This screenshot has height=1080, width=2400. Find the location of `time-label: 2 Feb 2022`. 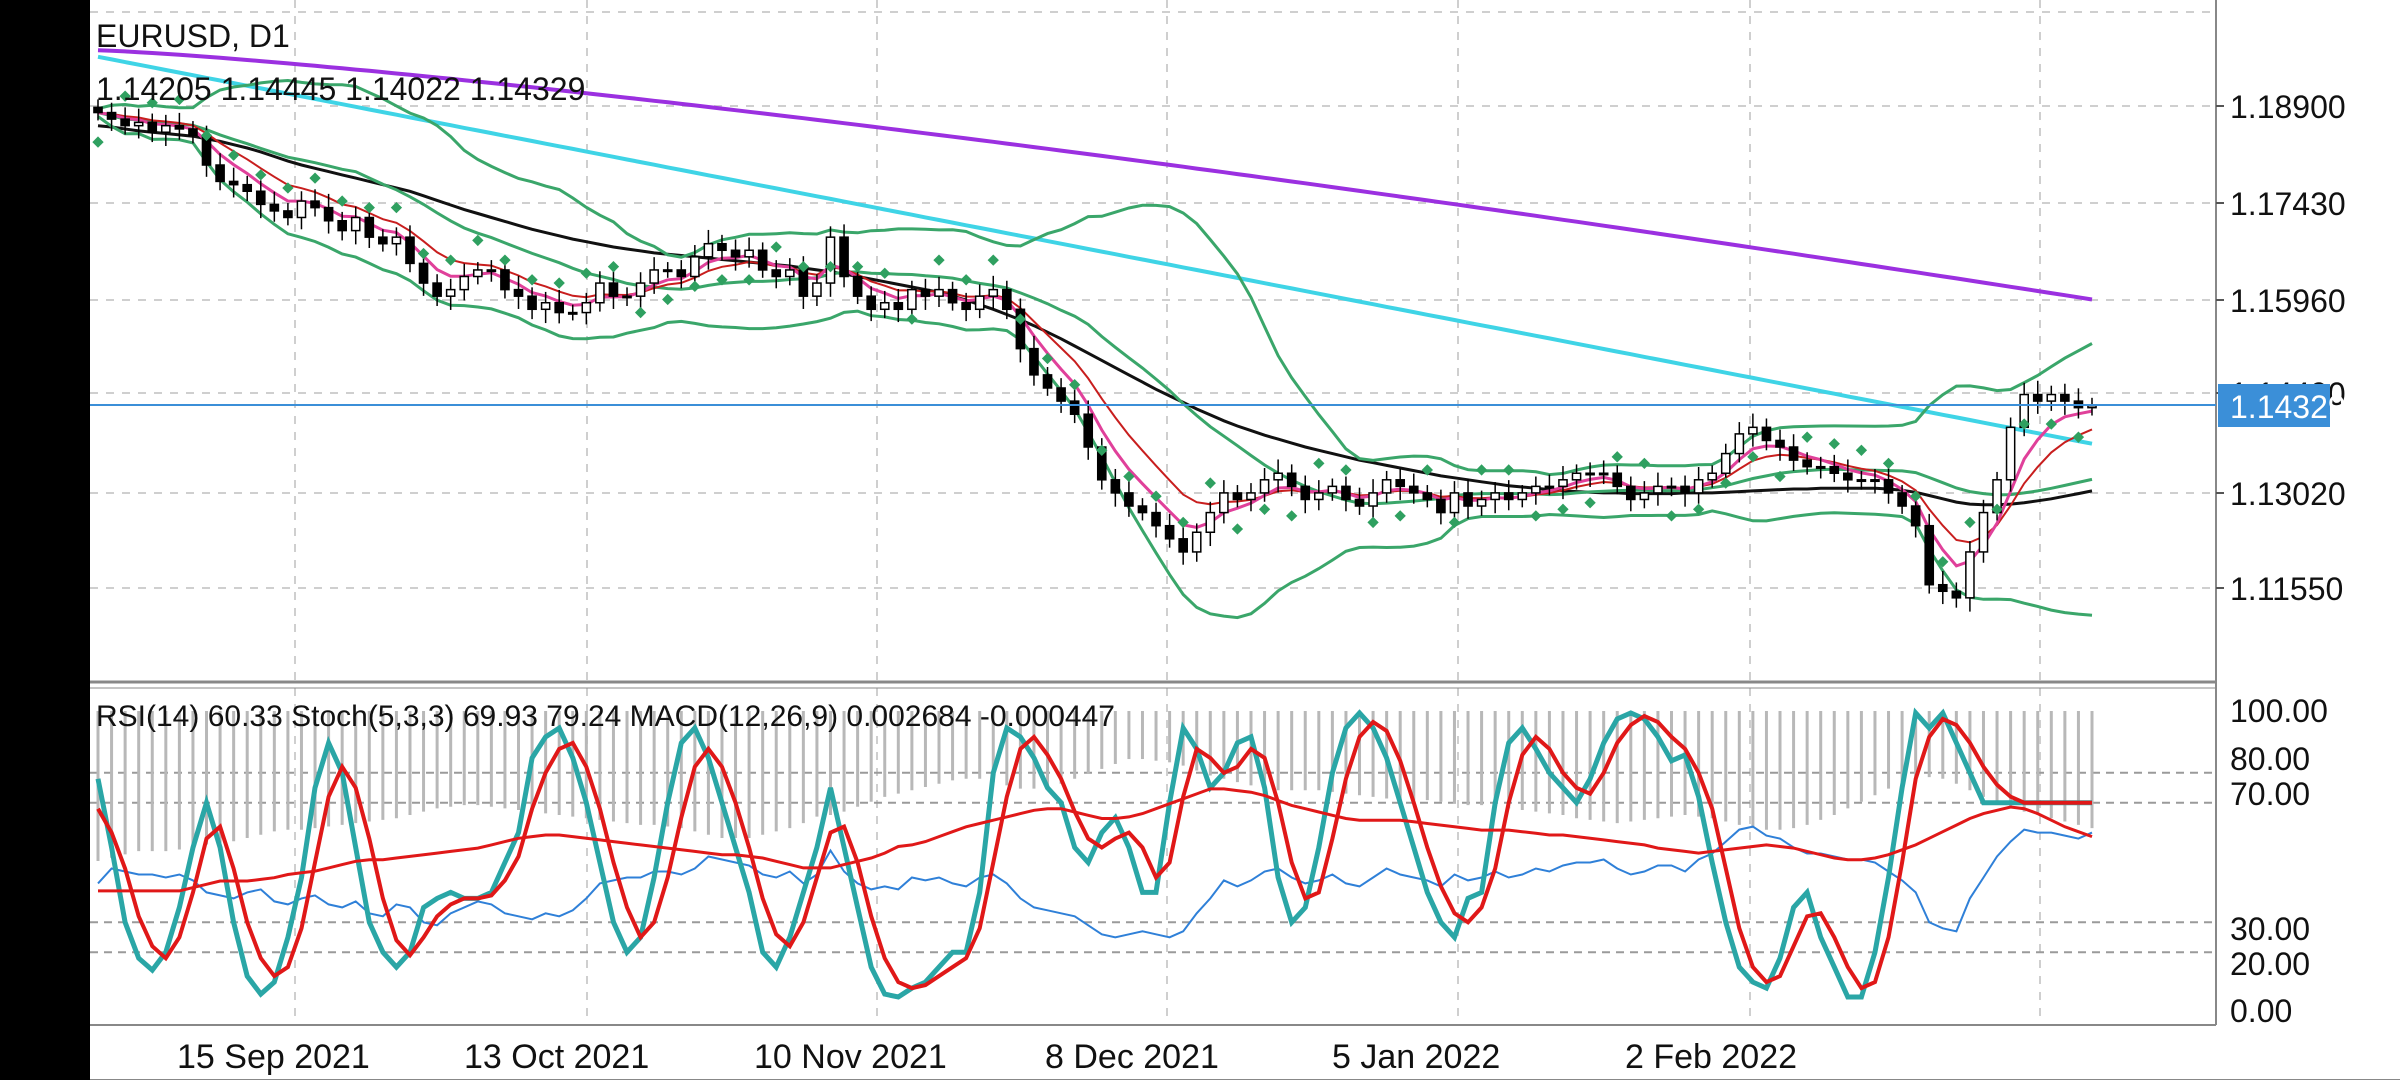

time-label: 2 Feb 2022 is located at coordinates (1711, 1057).